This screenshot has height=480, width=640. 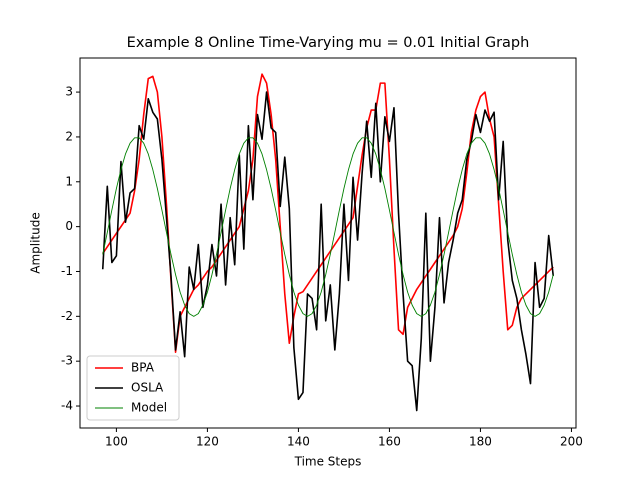 I want to click on x-axis-label: Time Steps, so click(x=328, y=462).